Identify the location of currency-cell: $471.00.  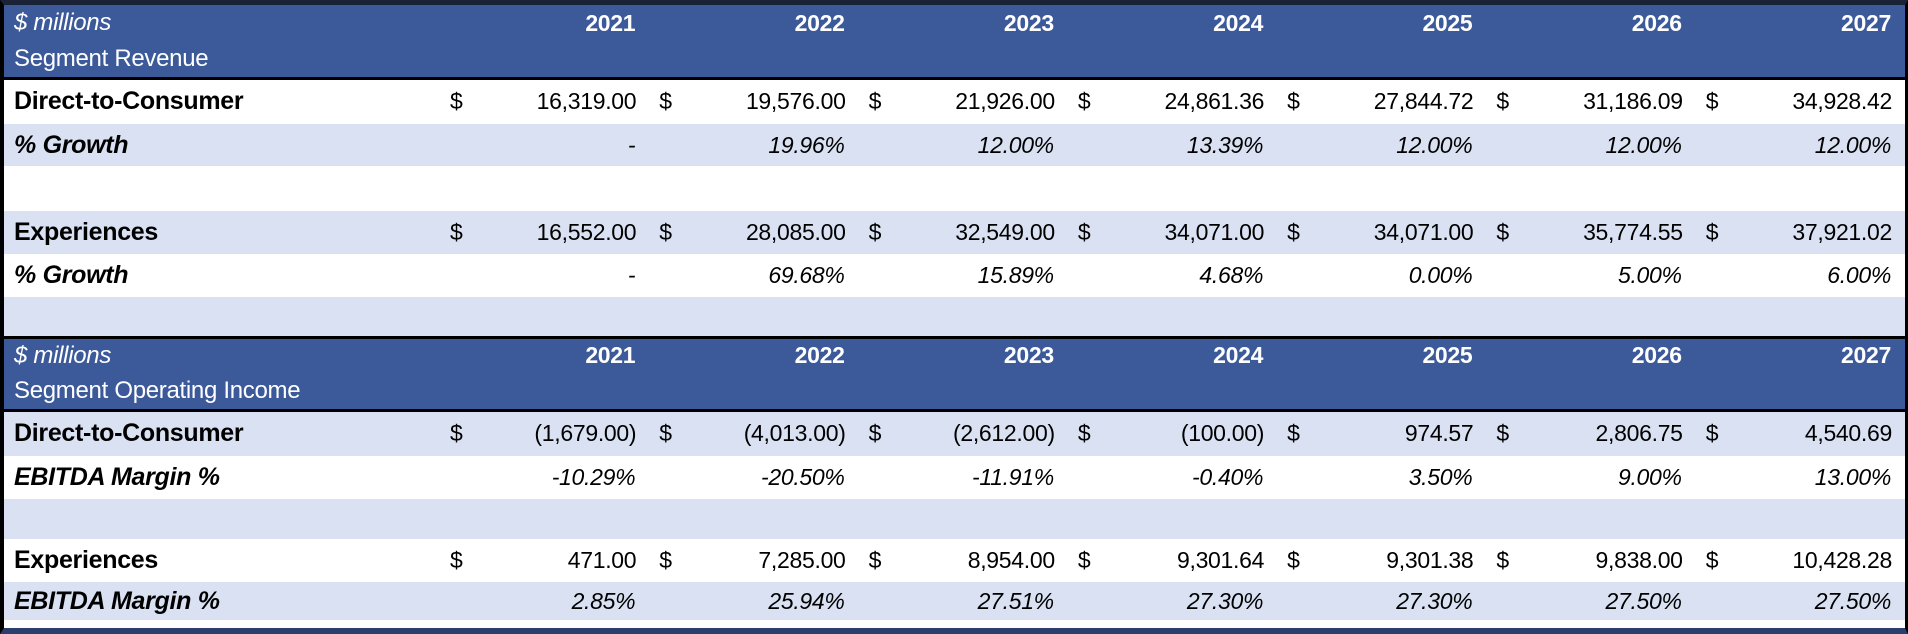
(545, 560).